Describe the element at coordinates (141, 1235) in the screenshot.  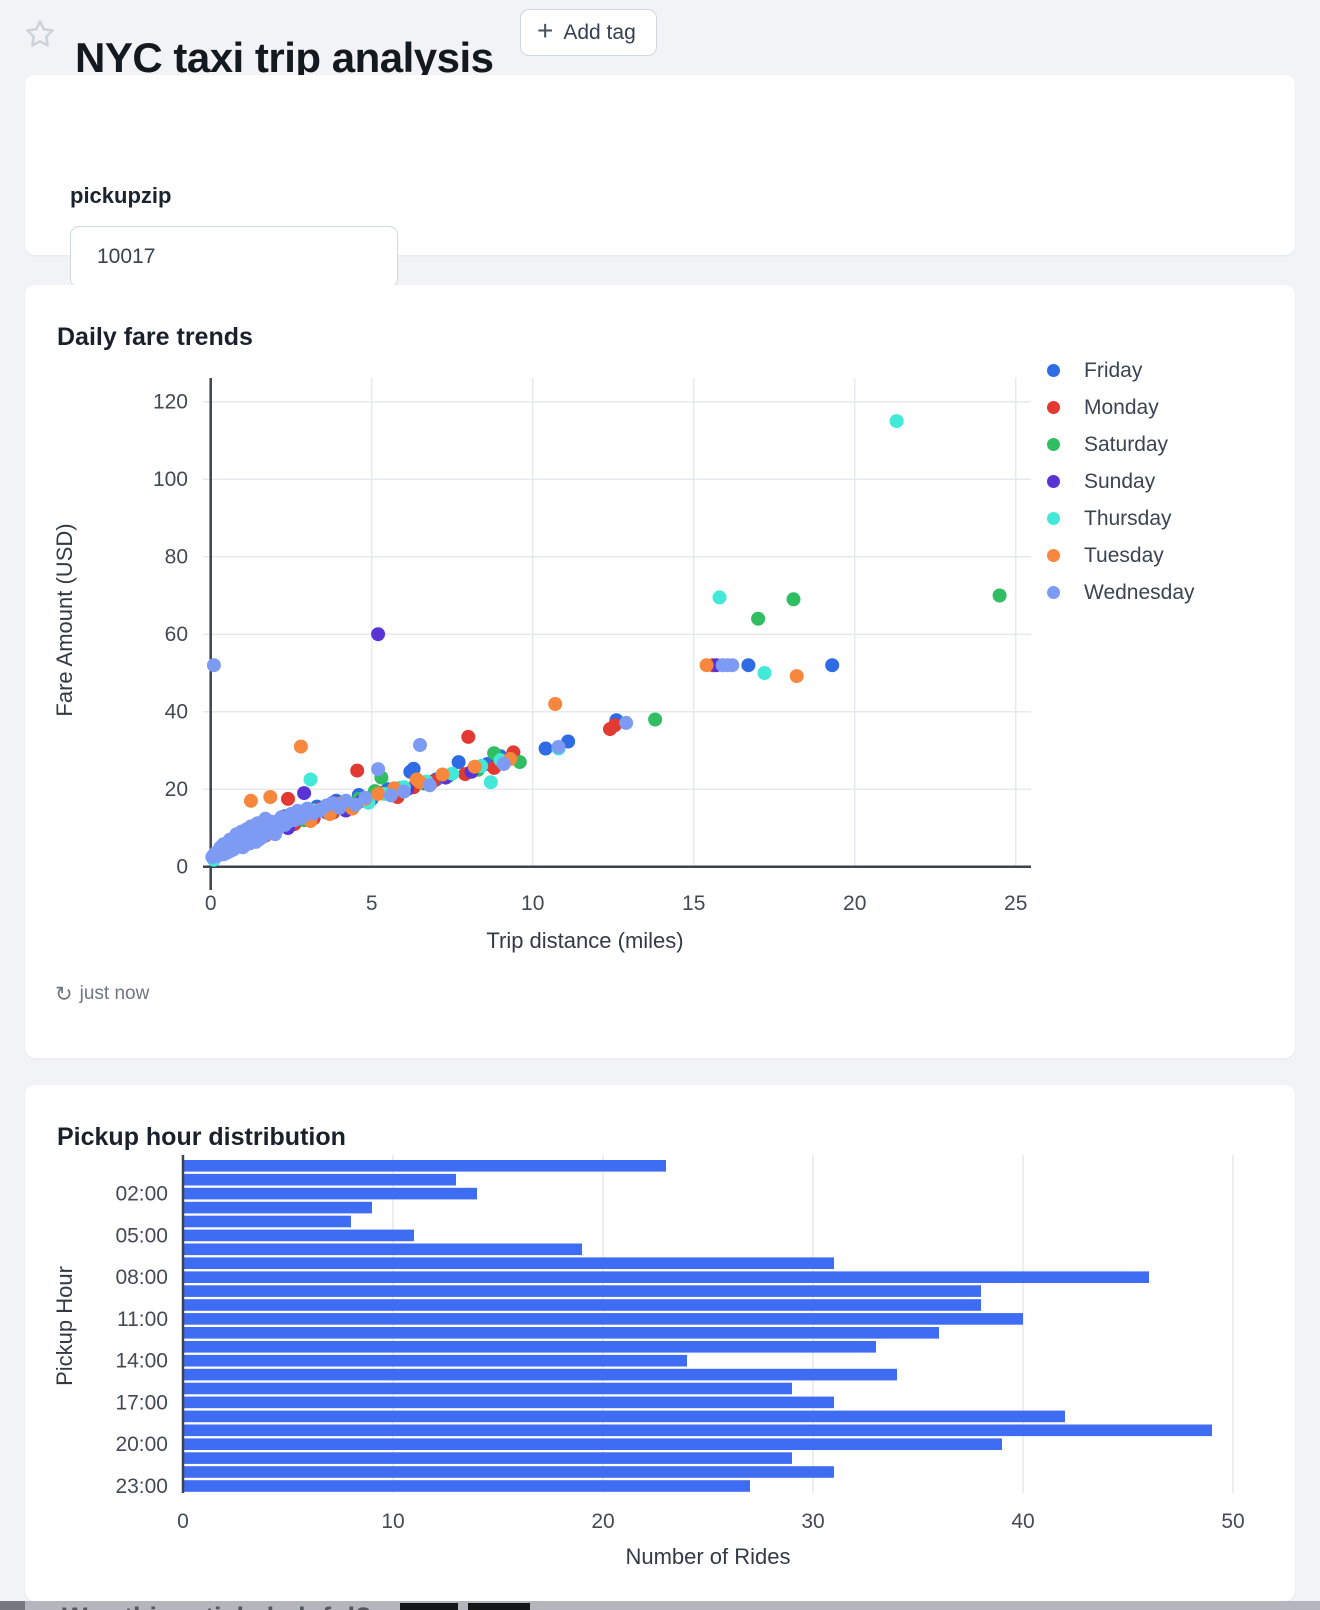
I see `svg-text: 05:00` at that location.